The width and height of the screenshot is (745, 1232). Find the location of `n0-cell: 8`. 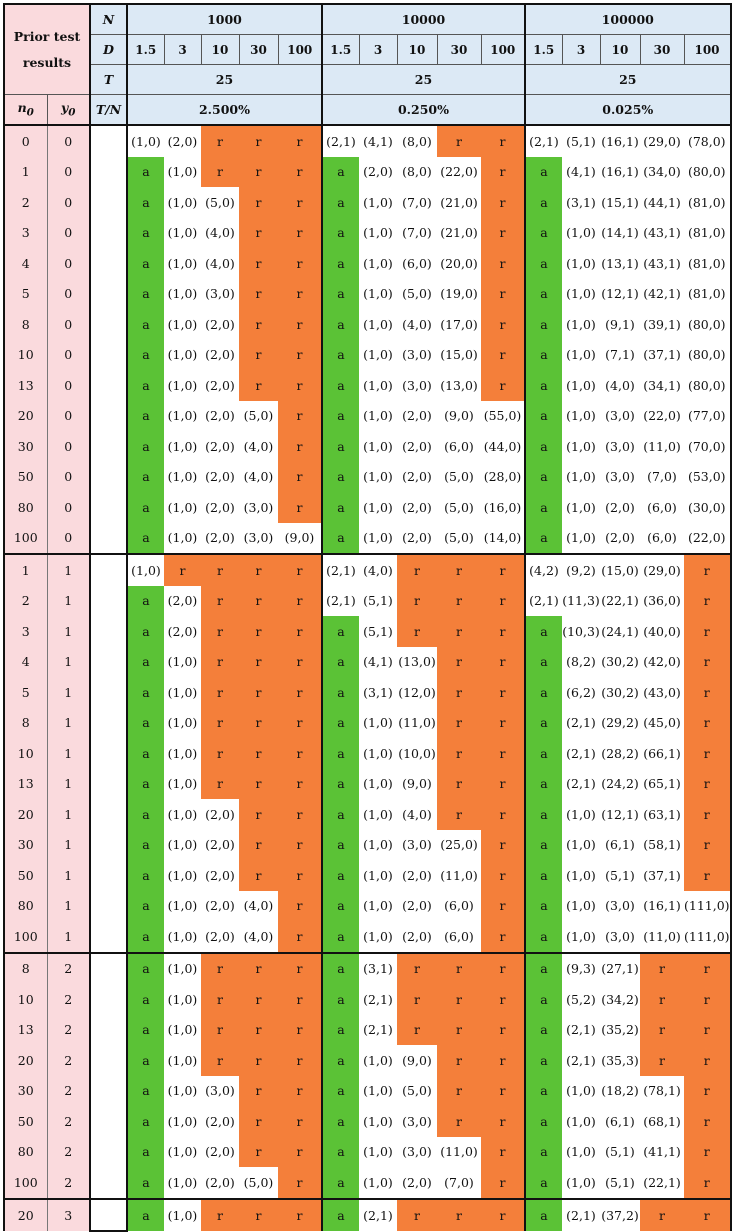

n0-cell: 8 is located at coordinates (25, 722).